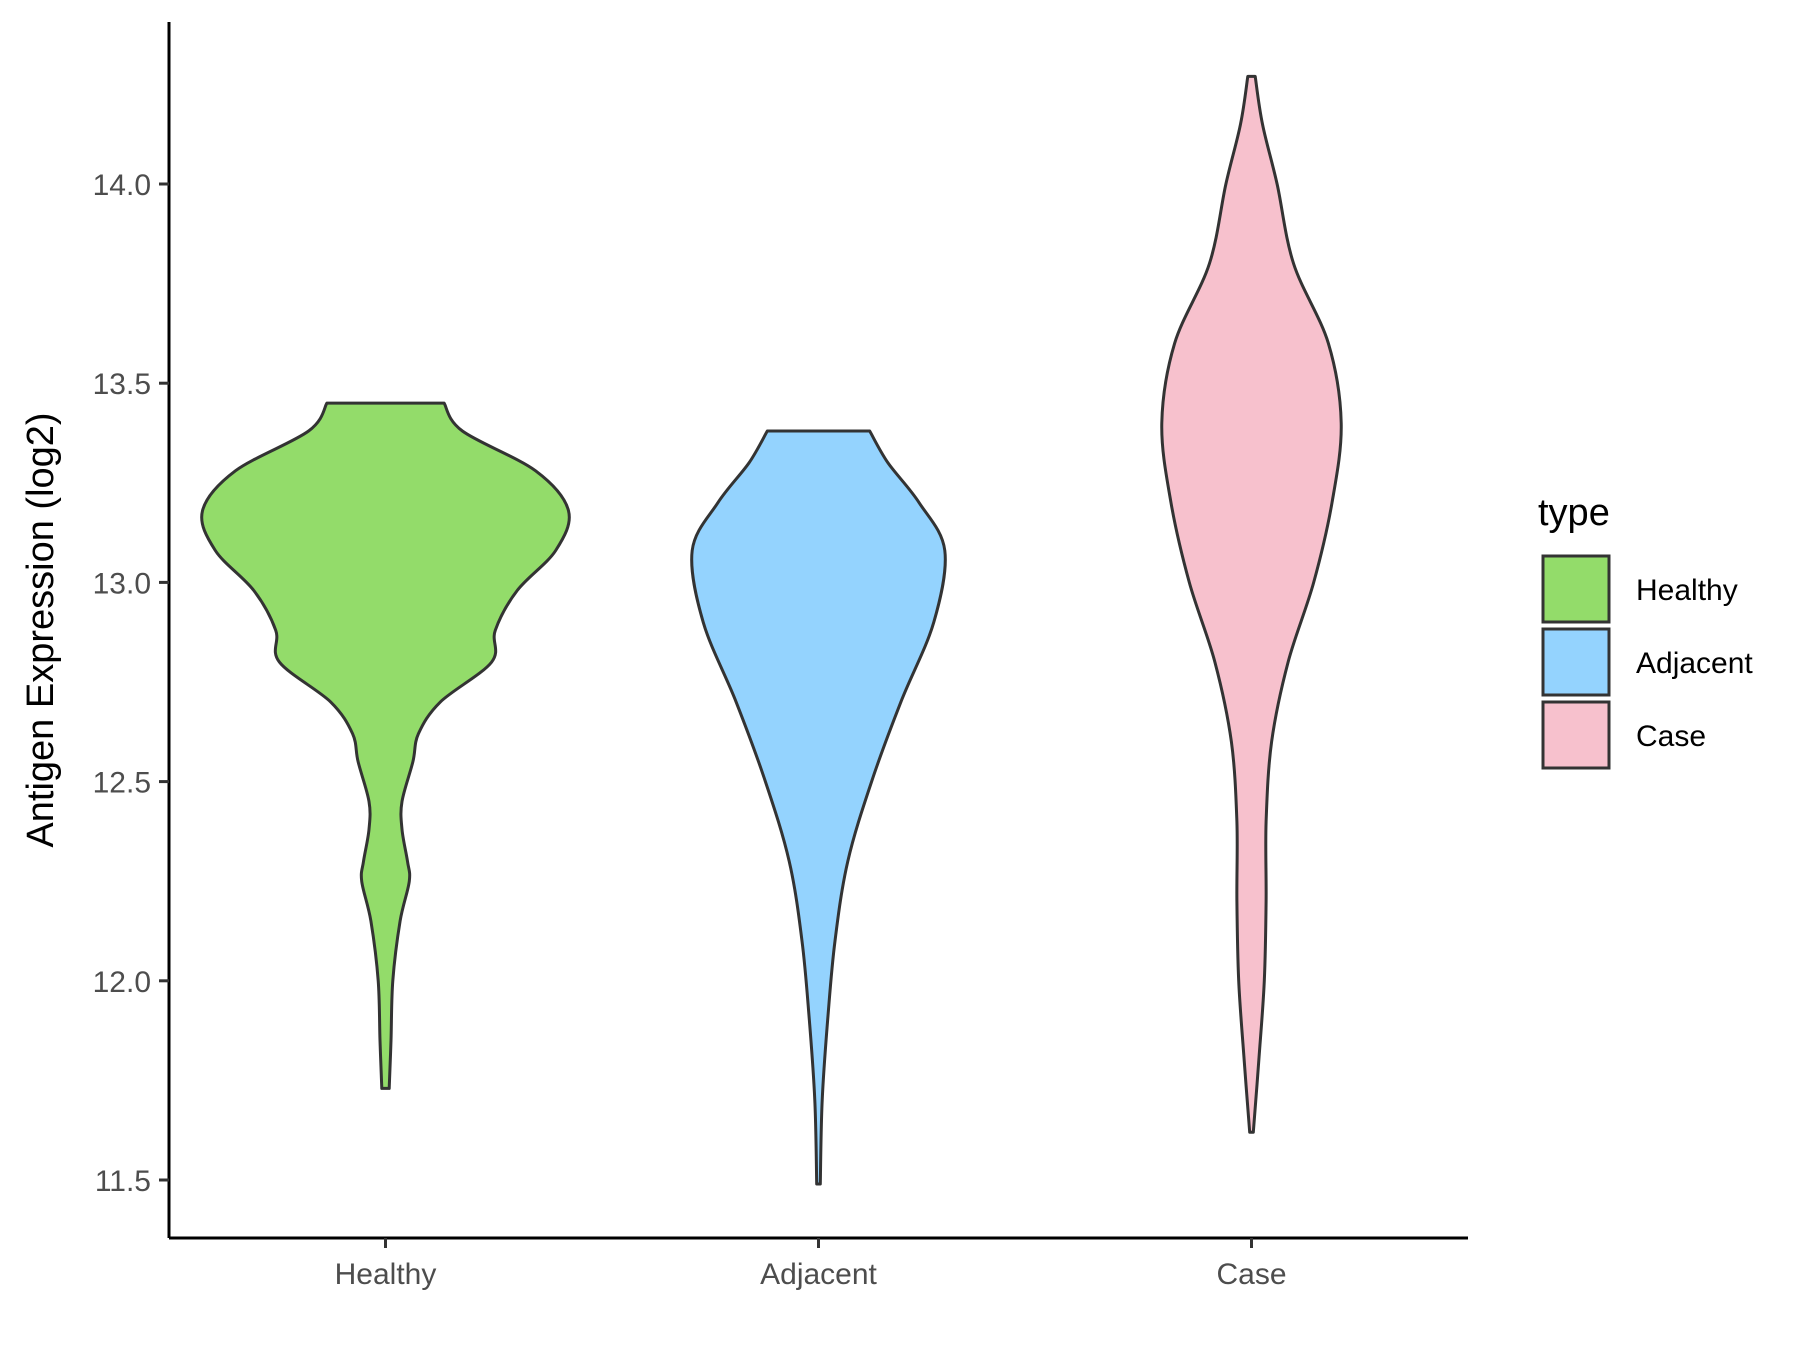 The image size is (1800, 1350). What do you see at coordinates (1251, 1274) in the screenshot?
I see `x-tick-label: Case` at bounding box center [1251, 1274].